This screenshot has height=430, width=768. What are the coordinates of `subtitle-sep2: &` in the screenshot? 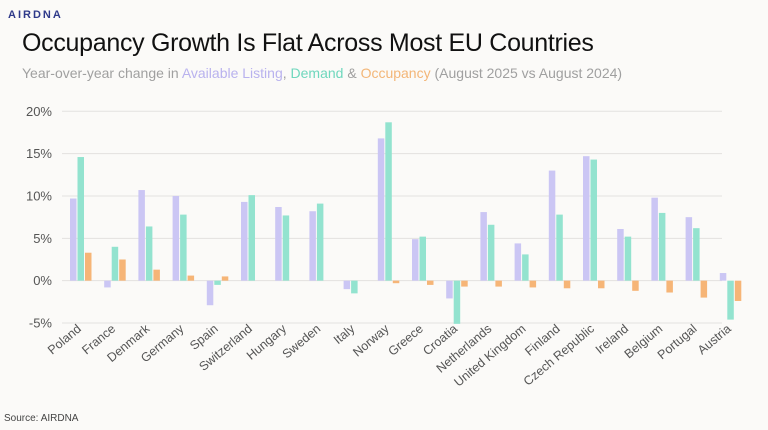 It's located at (352, 73).